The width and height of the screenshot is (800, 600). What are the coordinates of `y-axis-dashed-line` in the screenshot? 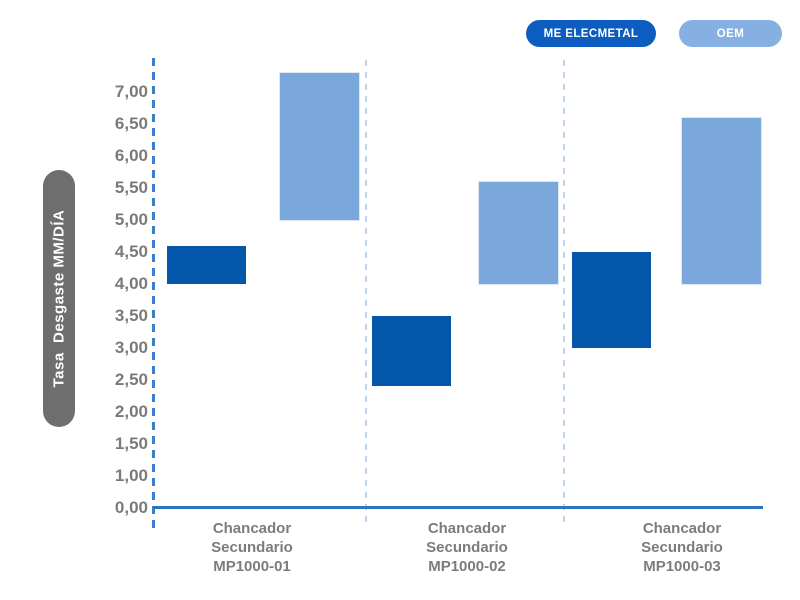 It's located at (153, 295).